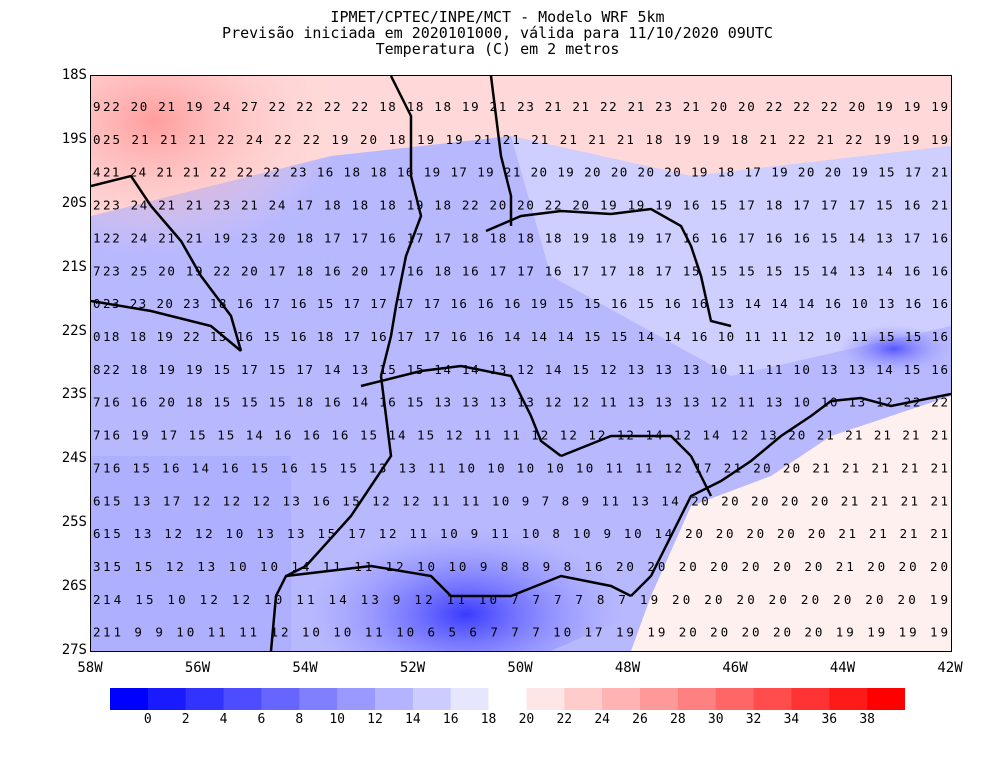 The width and height of the screenshot is (995, 759). I want to click on colorbar-label: 38, so click(867, 719).